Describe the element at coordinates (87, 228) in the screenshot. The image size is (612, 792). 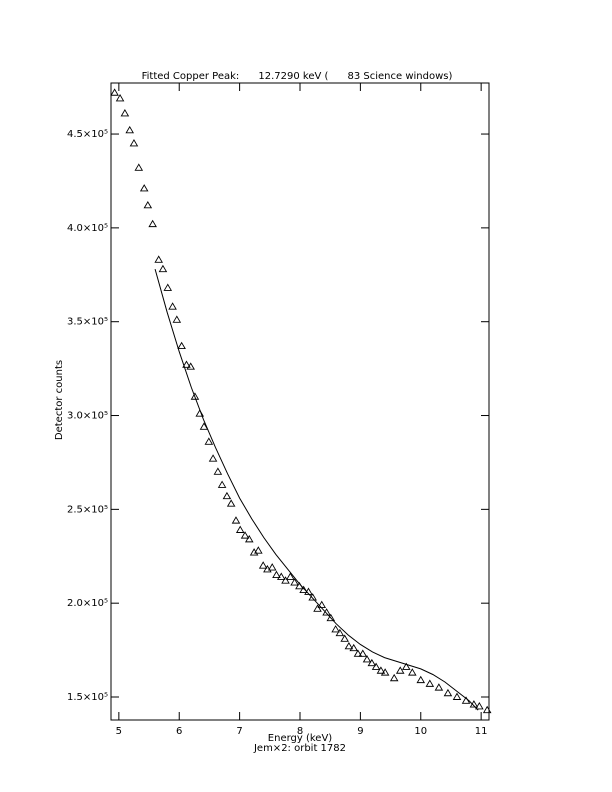
I see `y-tick-label: 4.0×10⁵` at that location.